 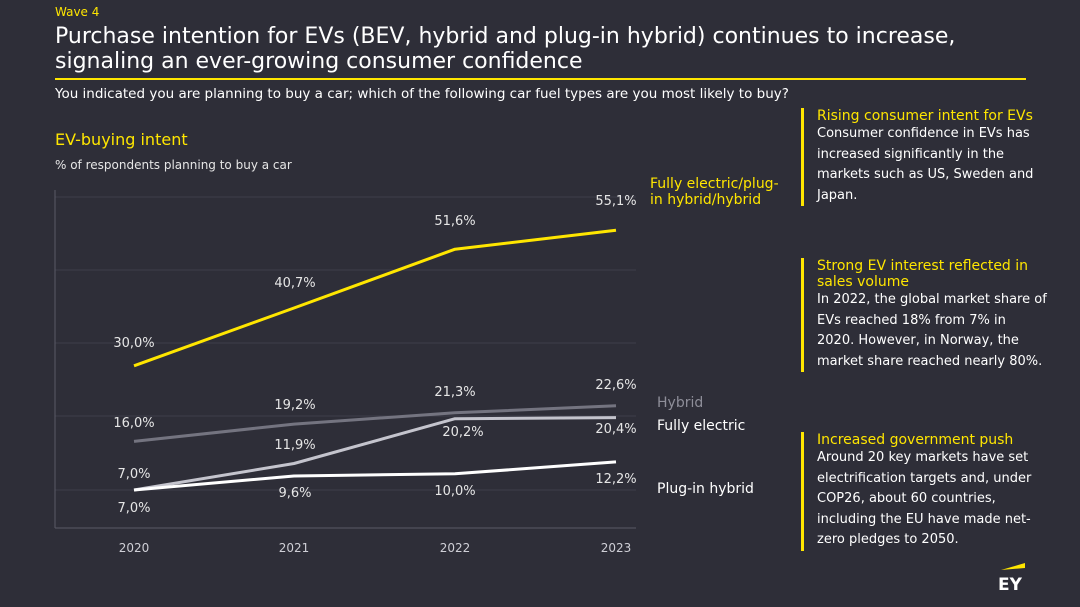 What do you see at coordinates (133, 508) in the screenshot?
I see `data-label-plug-in-hybrid: 7,0%` at bounding box center [133, 508].